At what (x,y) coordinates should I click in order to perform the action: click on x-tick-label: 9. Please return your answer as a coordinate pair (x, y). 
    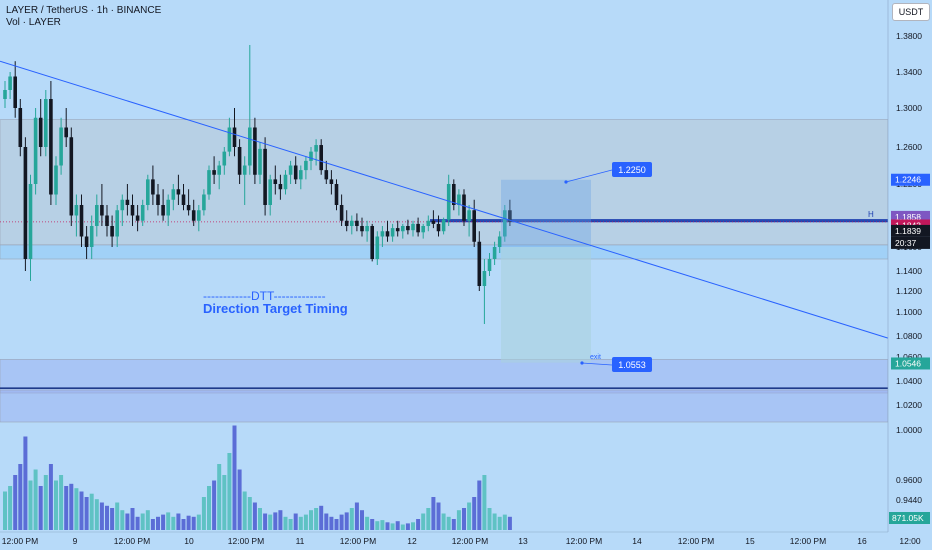
    Looking at the image, I should click on (75, 541).